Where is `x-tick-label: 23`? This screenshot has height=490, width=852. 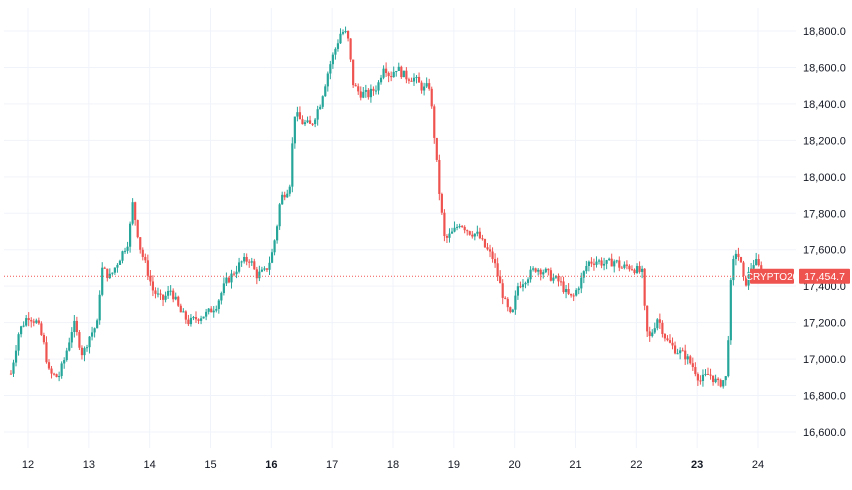
x-tick-label: 23 is located at coordinates (697, 465).